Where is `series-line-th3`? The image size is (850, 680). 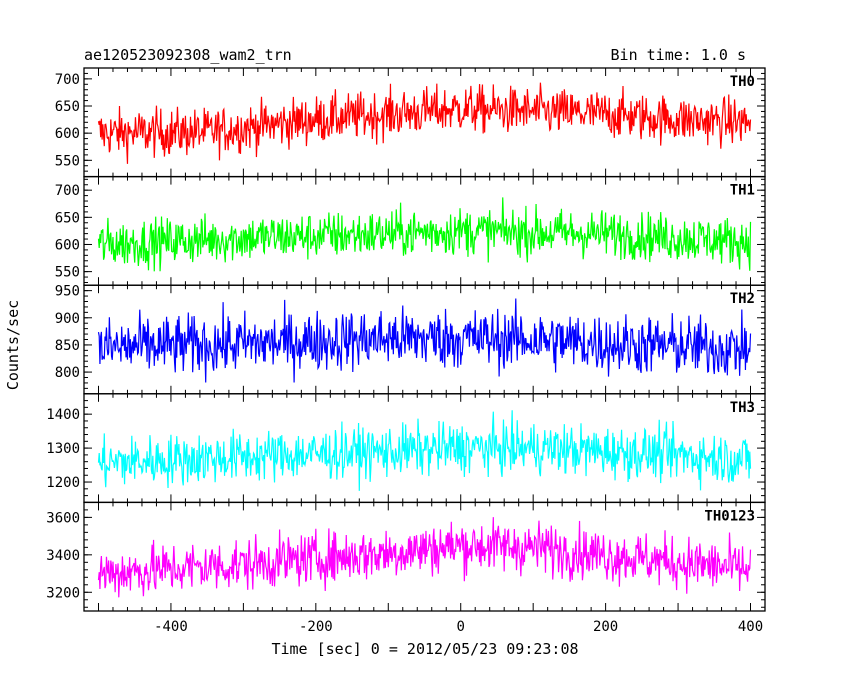 series-line-th3 is located at coordinates (424, 450).